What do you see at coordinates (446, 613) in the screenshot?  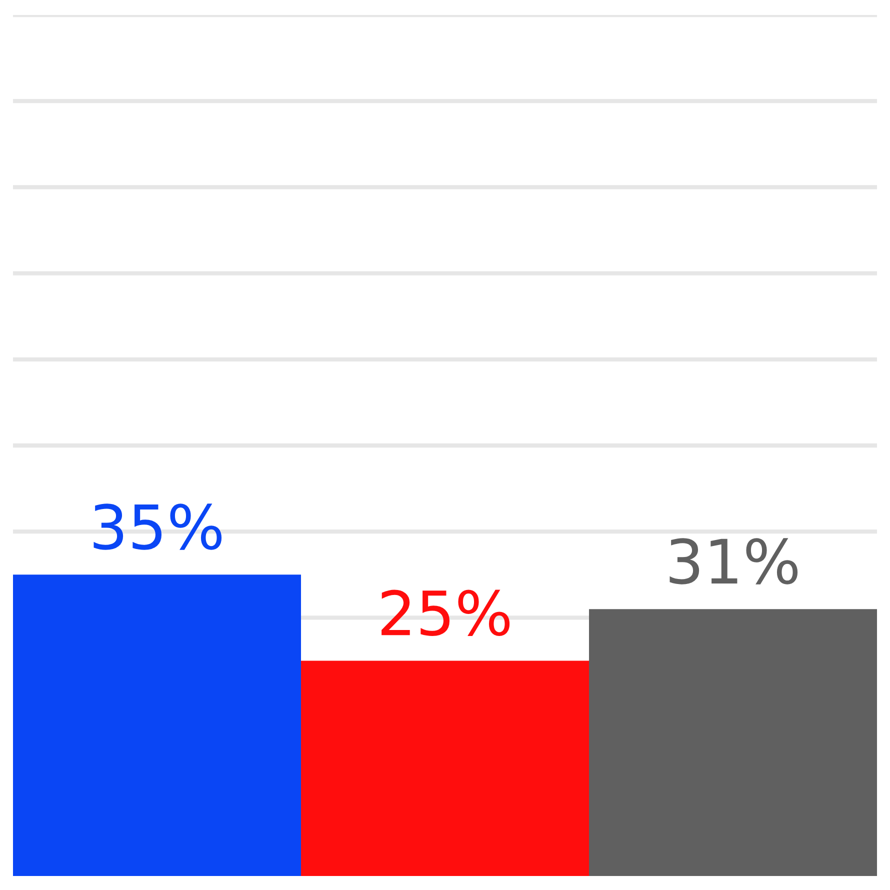 I see `data-label: 25%` at bounding box center [446, 613].